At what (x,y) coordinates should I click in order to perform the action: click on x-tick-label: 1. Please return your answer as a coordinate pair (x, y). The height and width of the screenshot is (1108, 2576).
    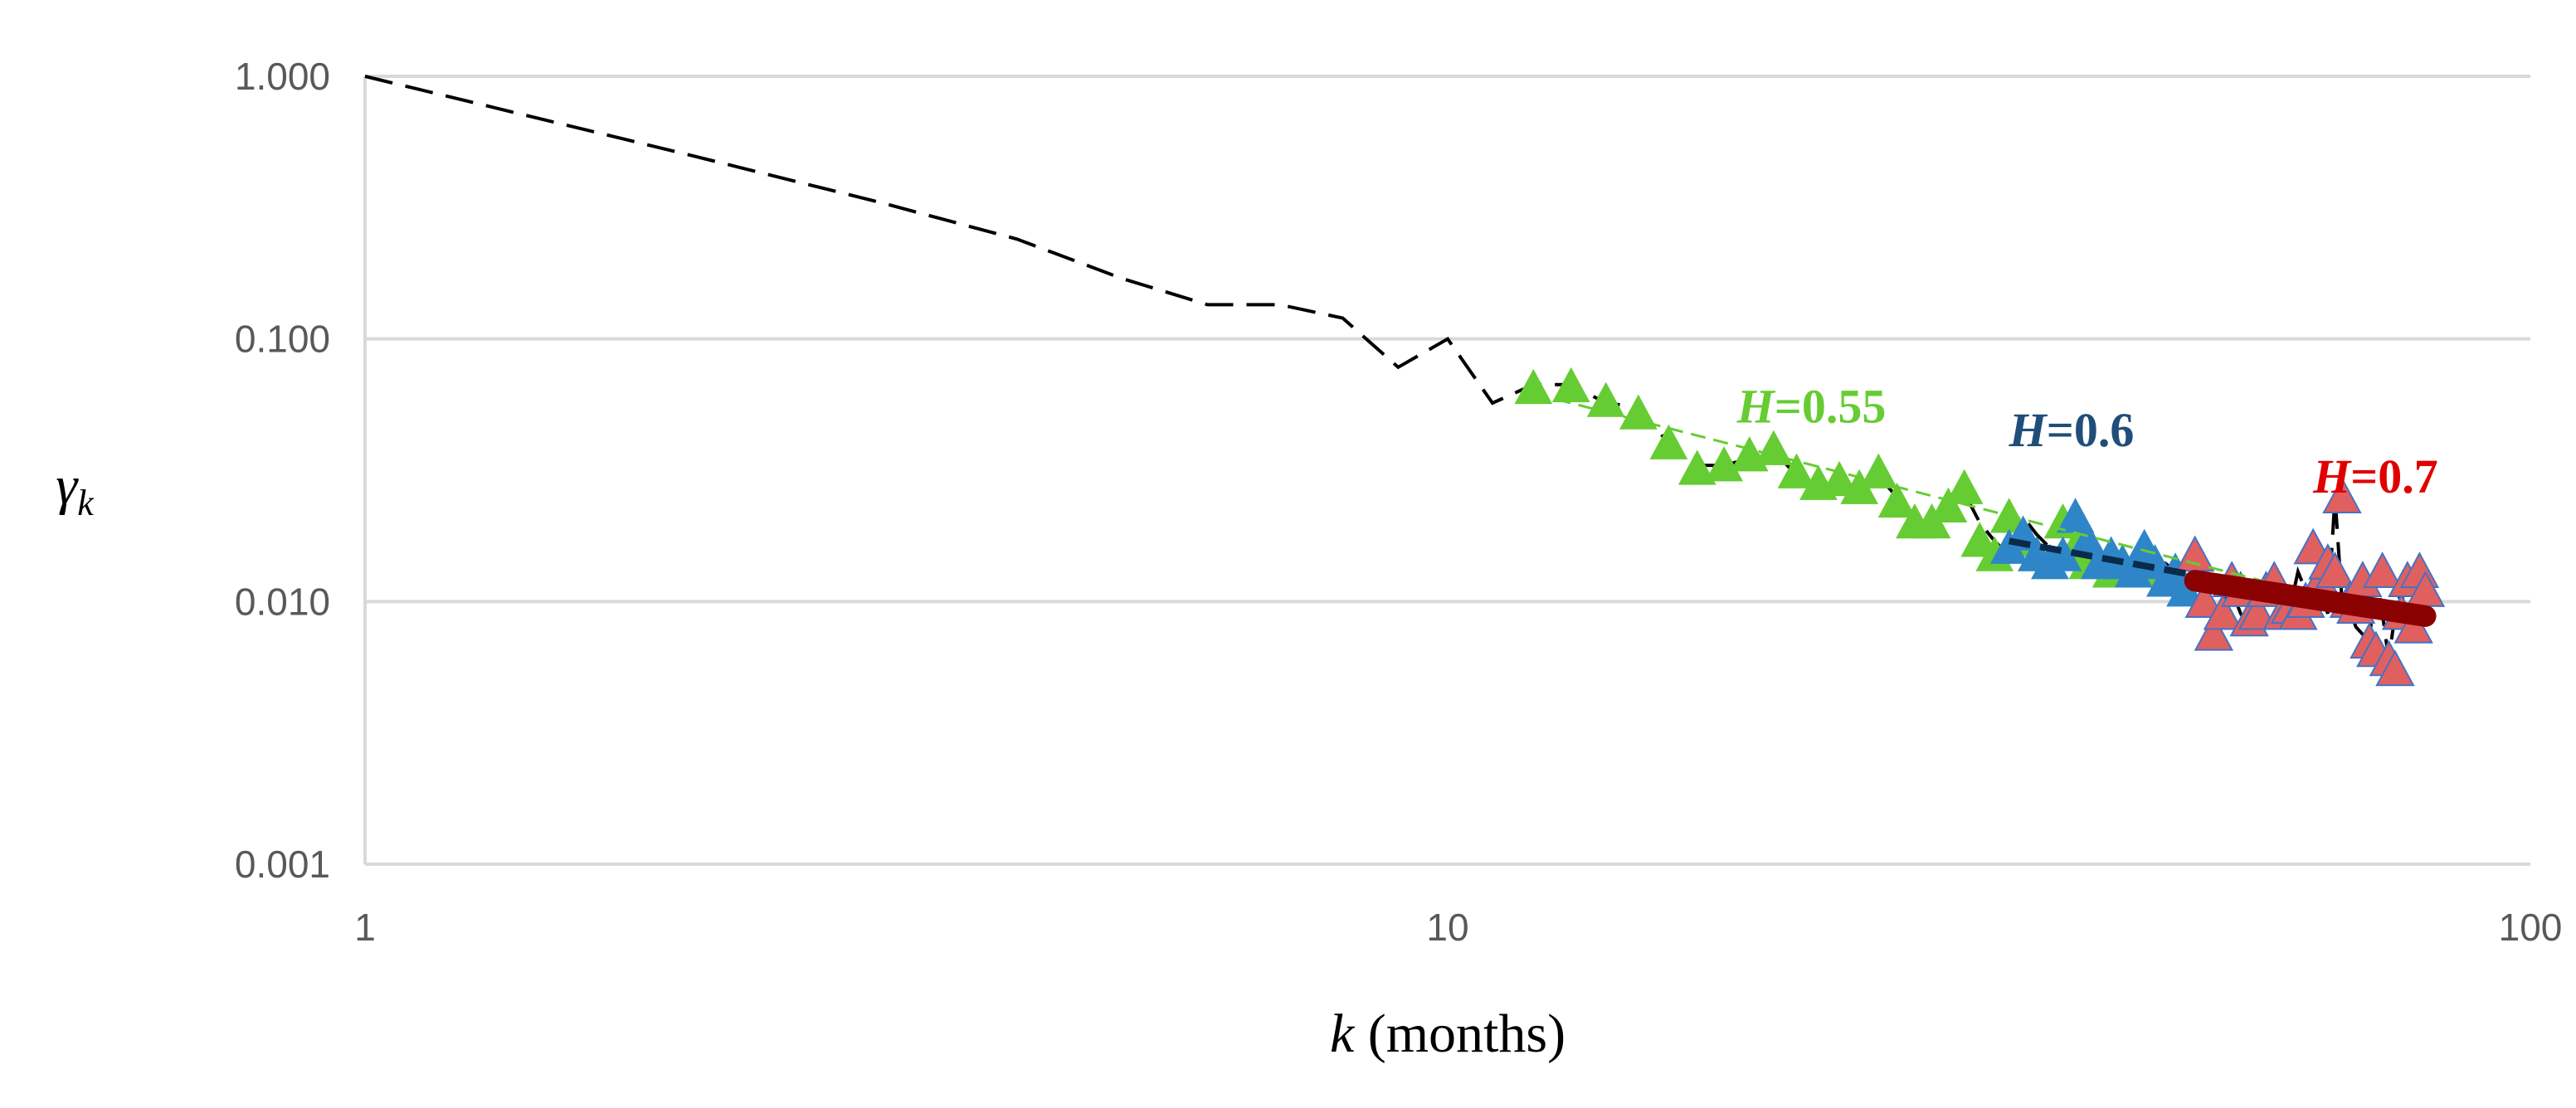
    Looking at the image, I should click on (365, 928).